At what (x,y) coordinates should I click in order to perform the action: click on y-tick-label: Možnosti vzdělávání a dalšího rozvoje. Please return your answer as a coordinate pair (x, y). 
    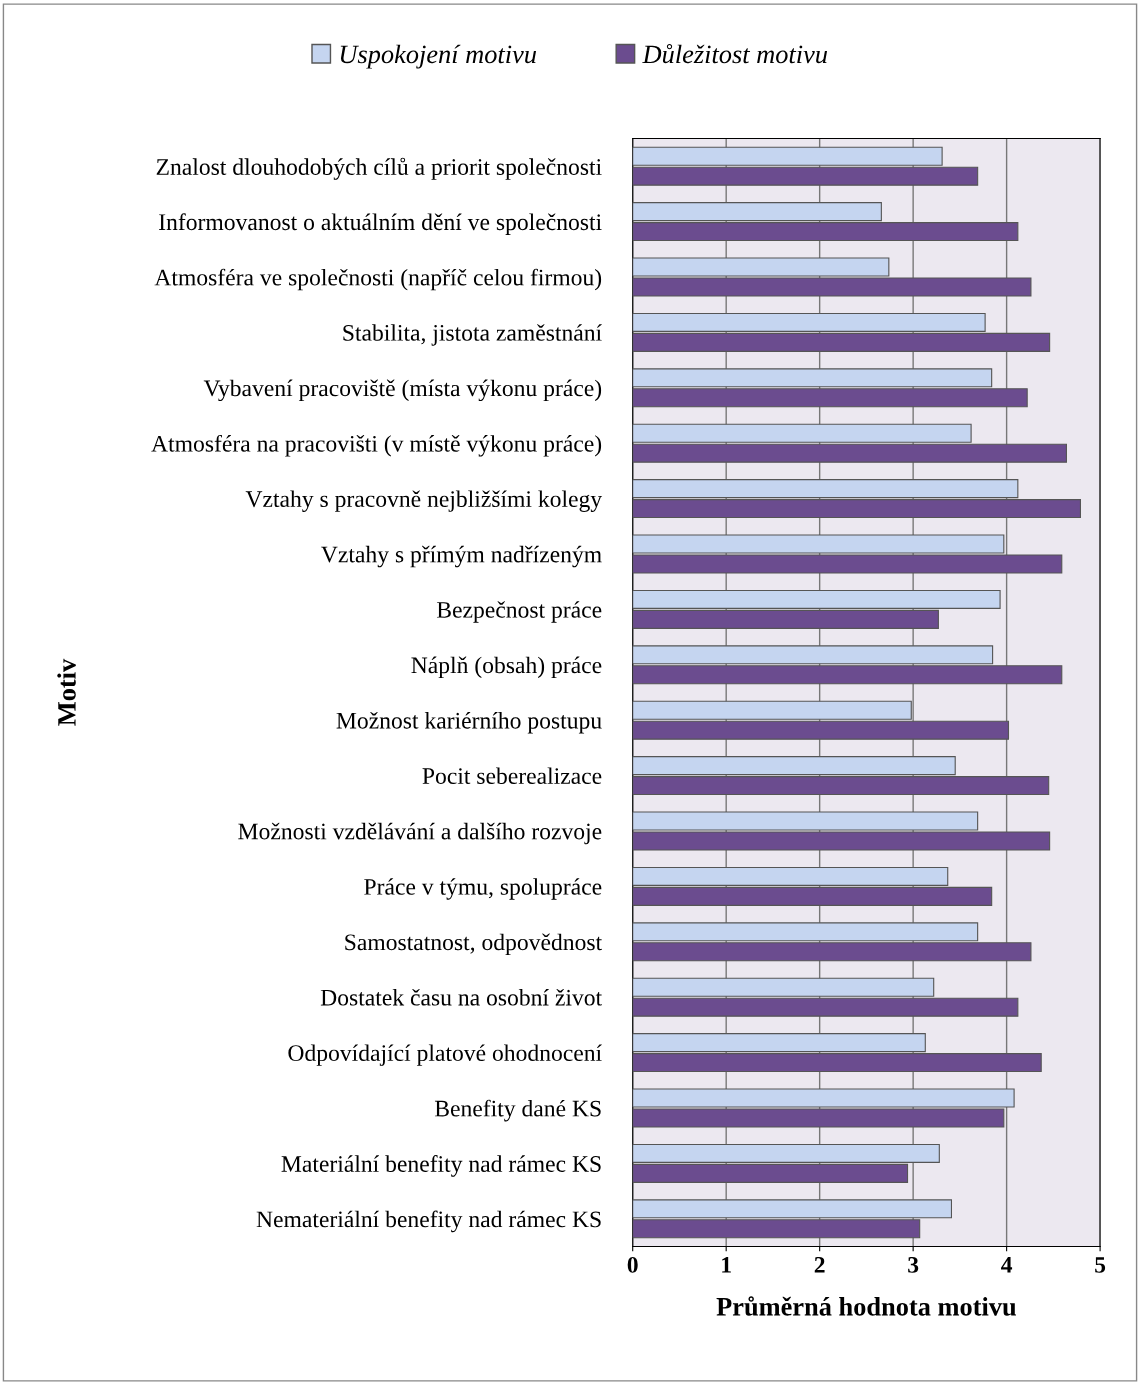
    Looking at the image, I should click on (420, 833).